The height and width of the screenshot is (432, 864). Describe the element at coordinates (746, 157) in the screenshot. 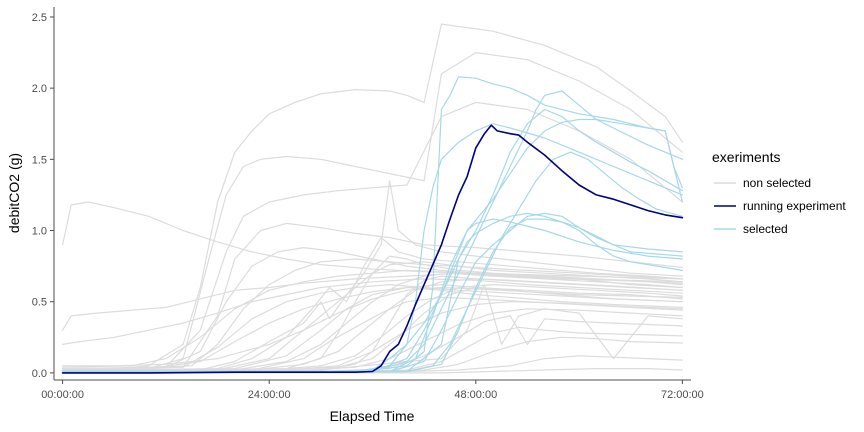

I see `legend-title: exeriments` at that location.